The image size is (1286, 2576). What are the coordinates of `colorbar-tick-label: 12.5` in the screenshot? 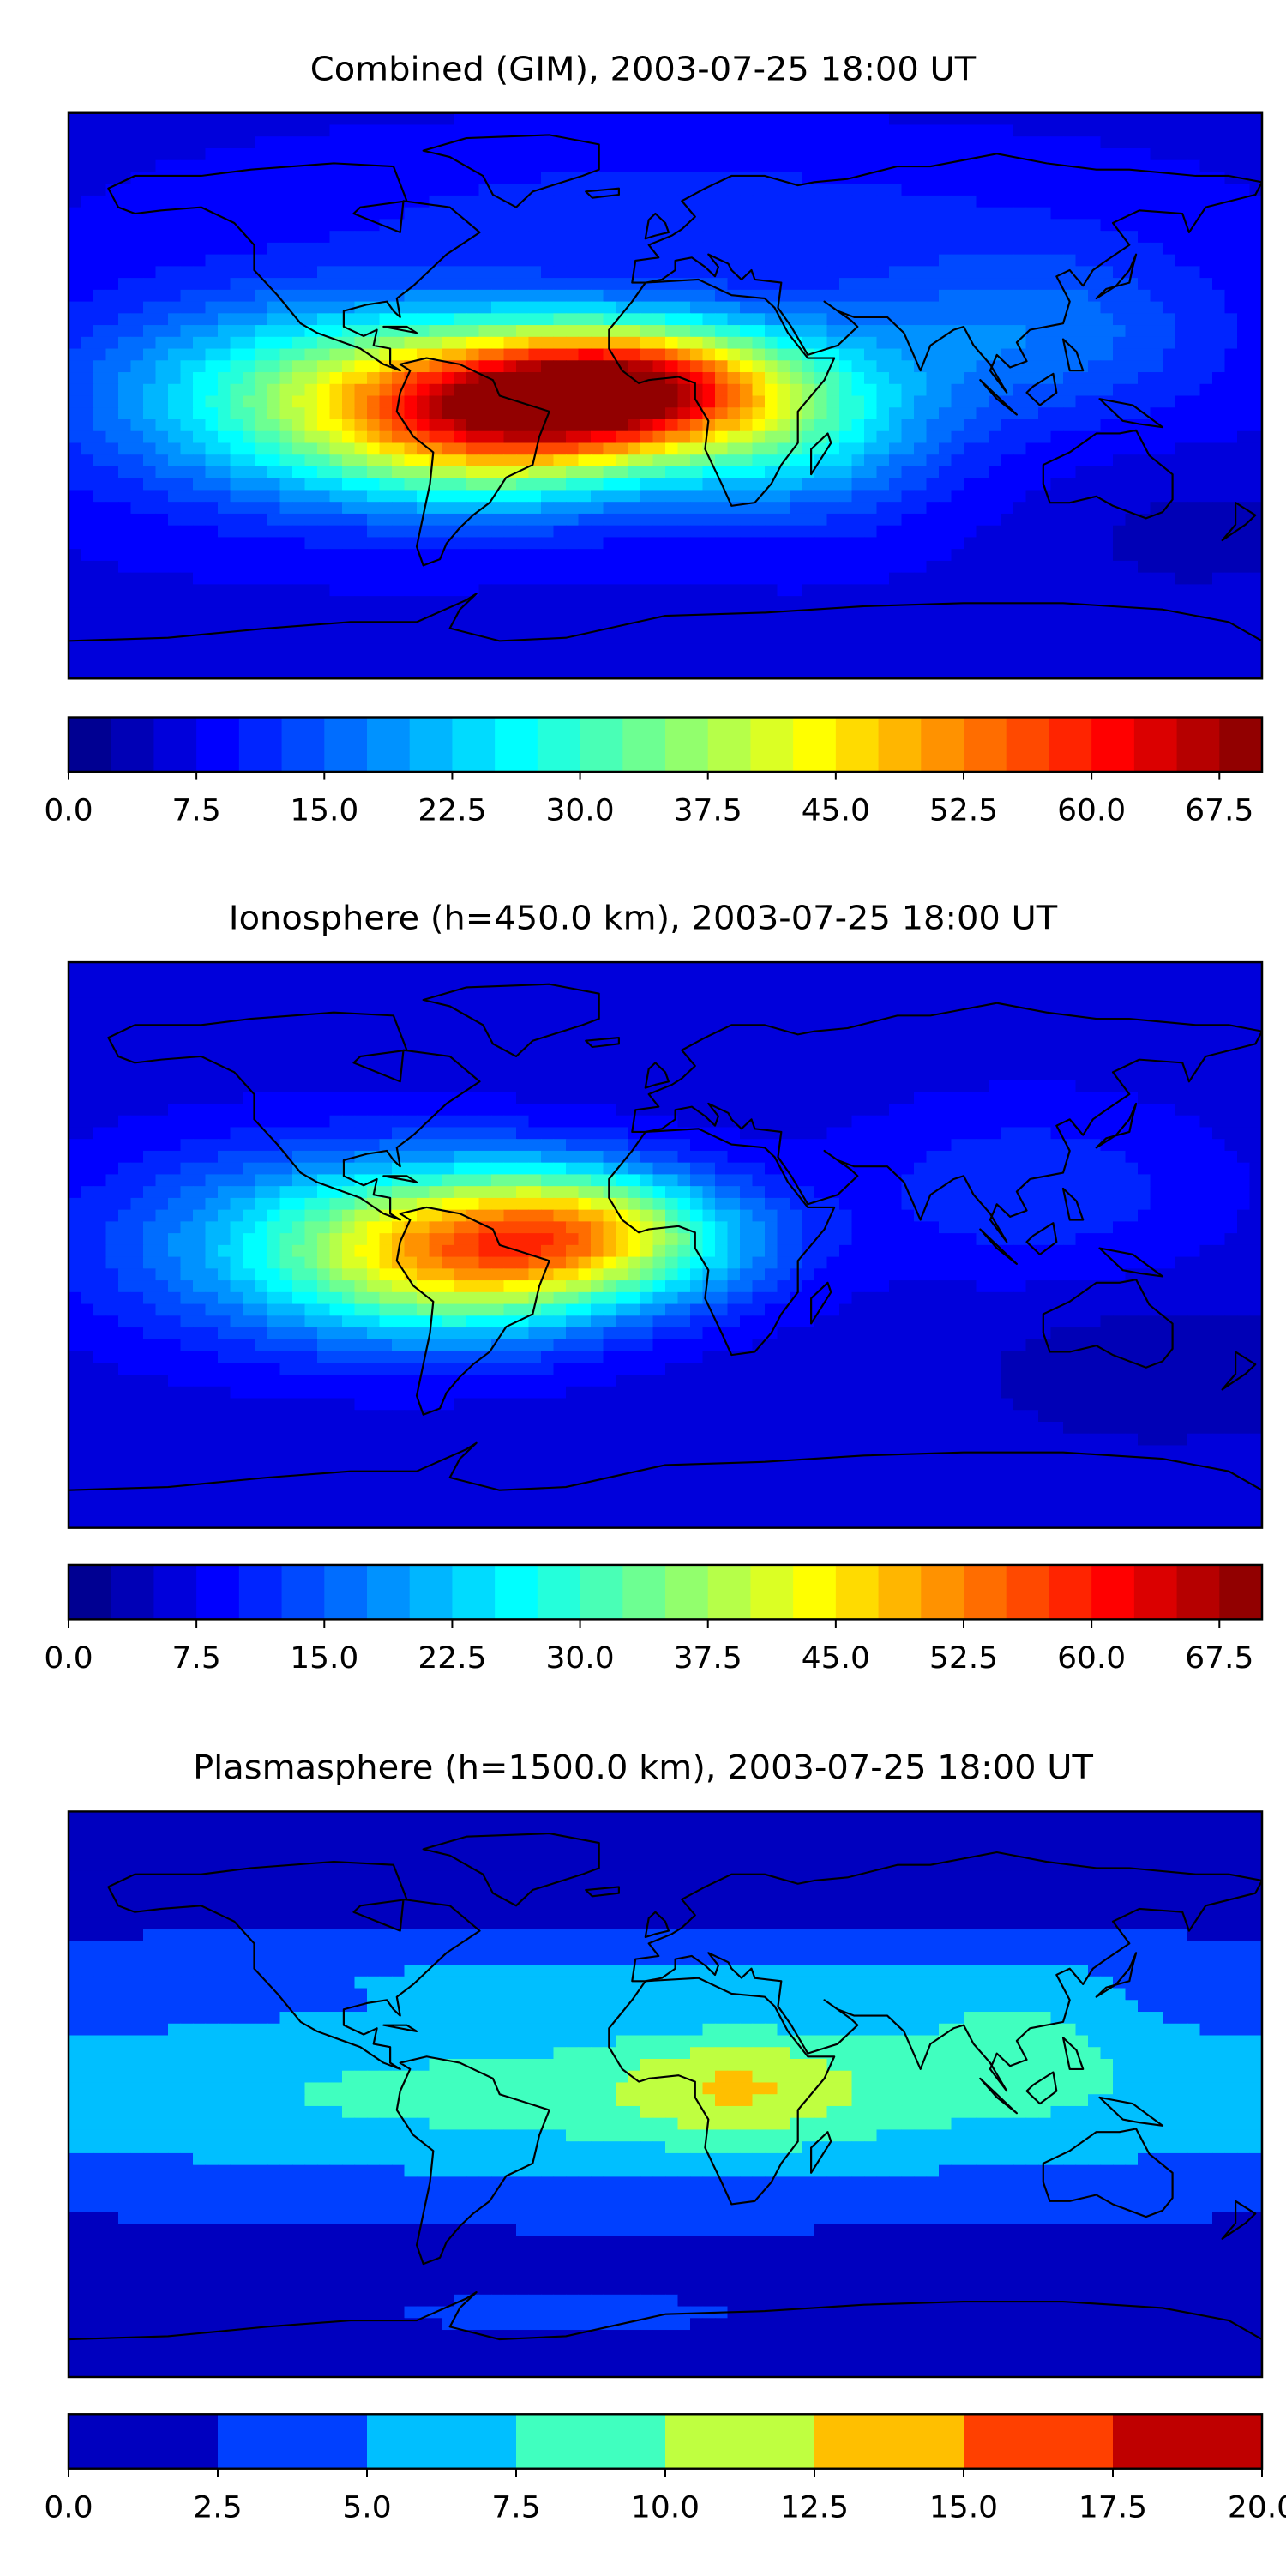 It's located at (814, 2507).